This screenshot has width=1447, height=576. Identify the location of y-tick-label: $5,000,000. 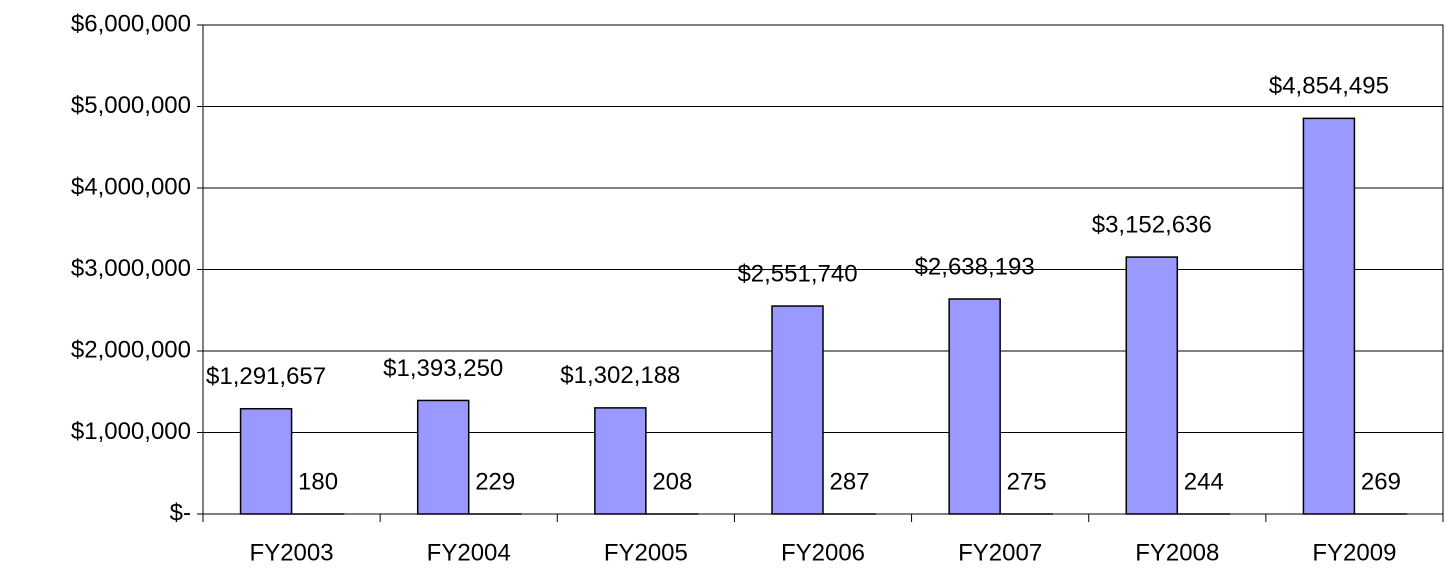
(131, 105).